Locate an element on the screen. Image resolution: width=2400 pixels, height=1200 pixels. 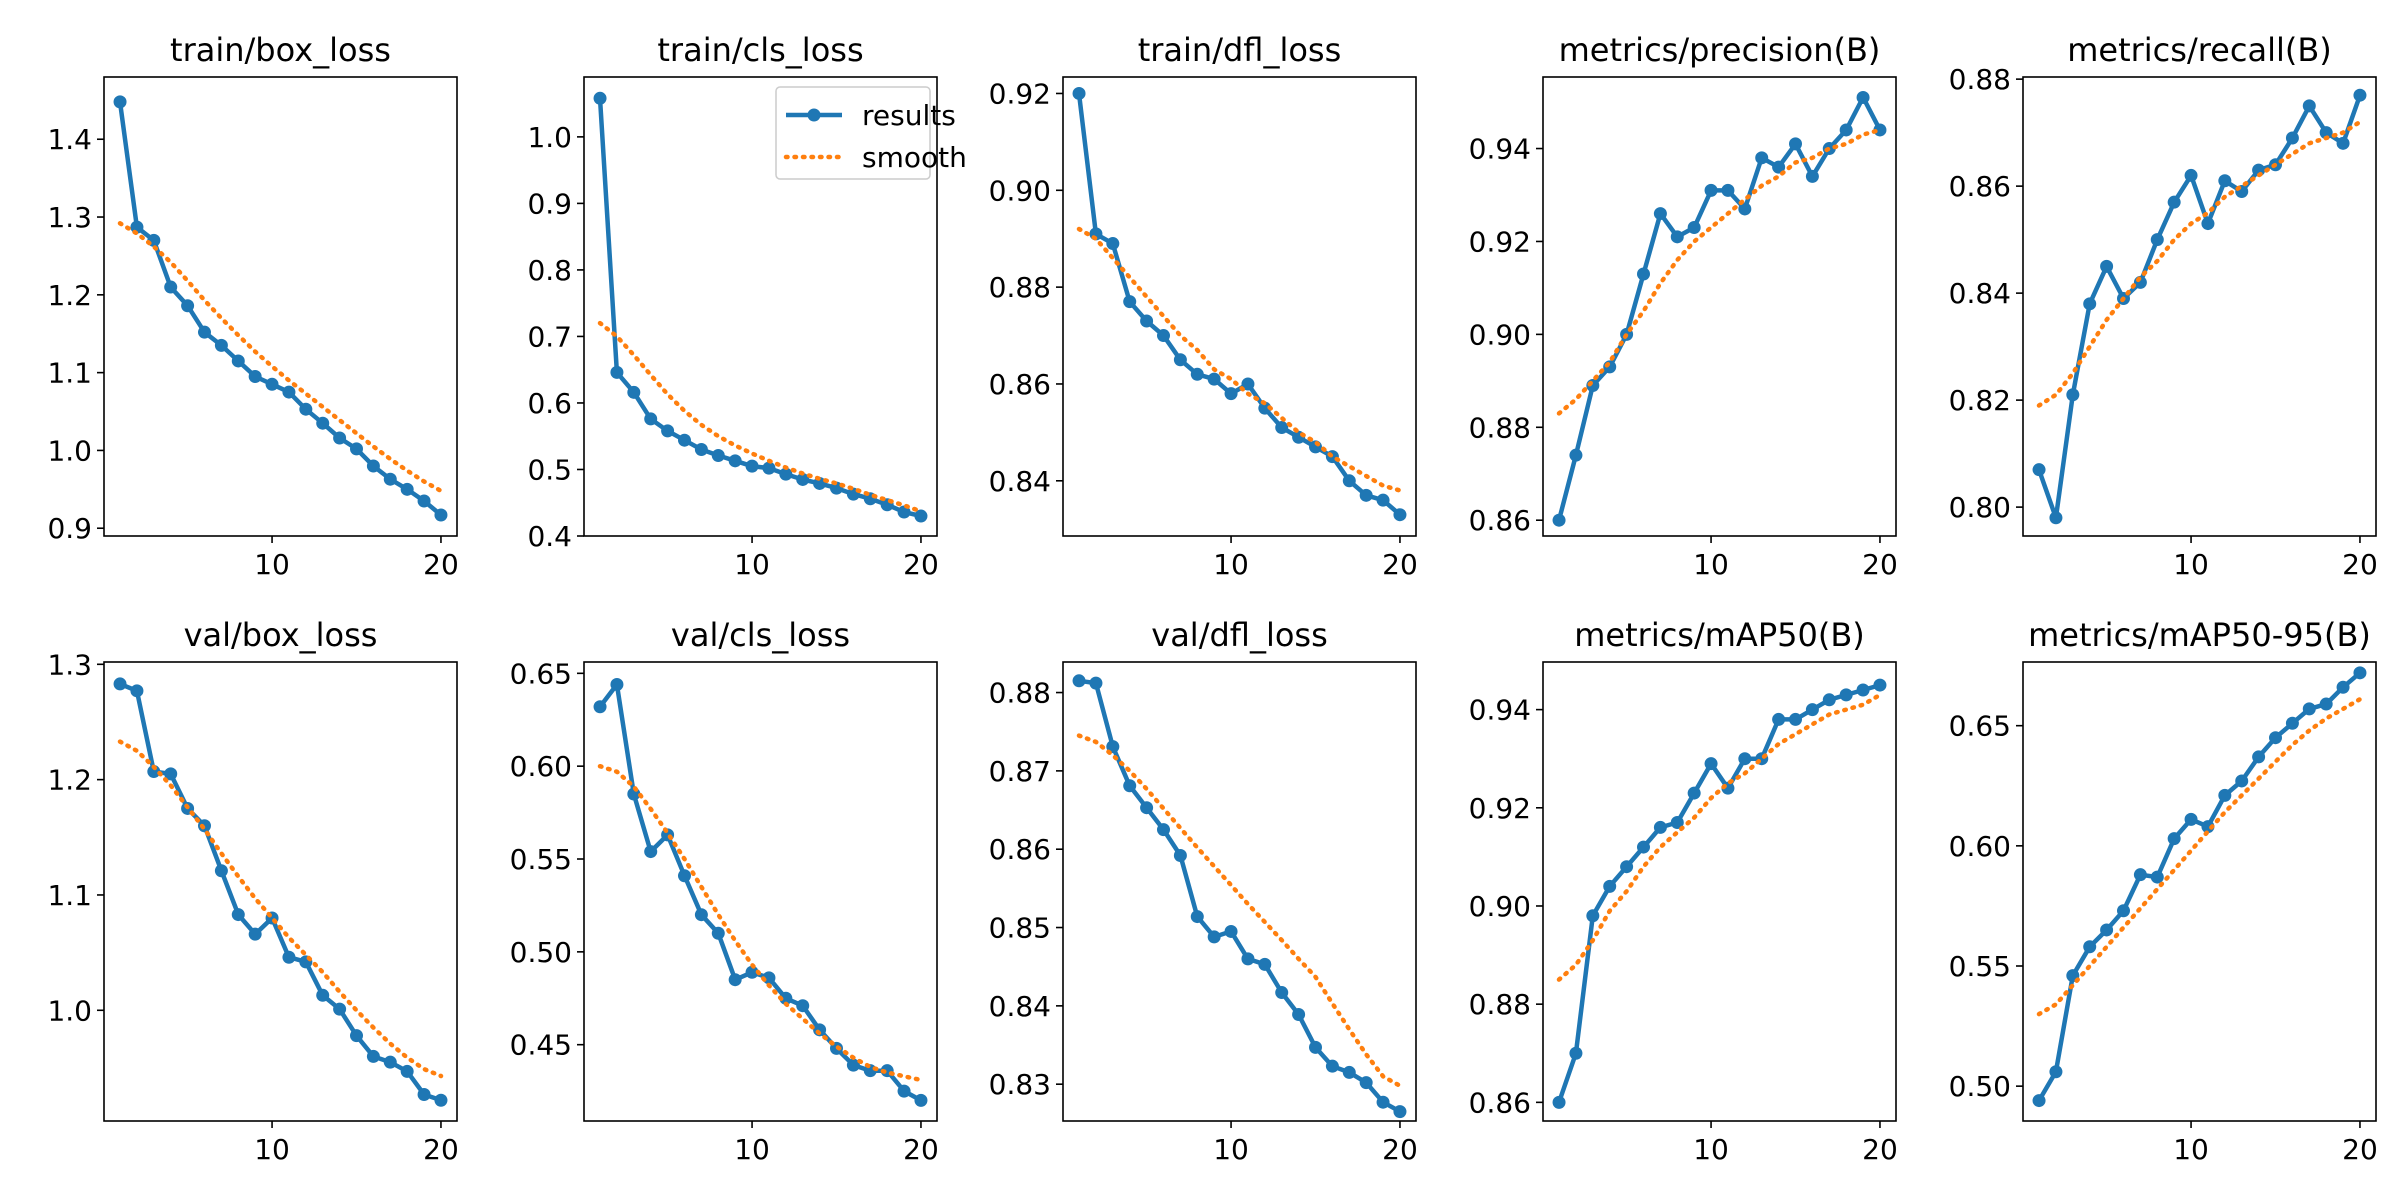
y-tick-label: 0.50 is located at coordinates (1980, 1086).